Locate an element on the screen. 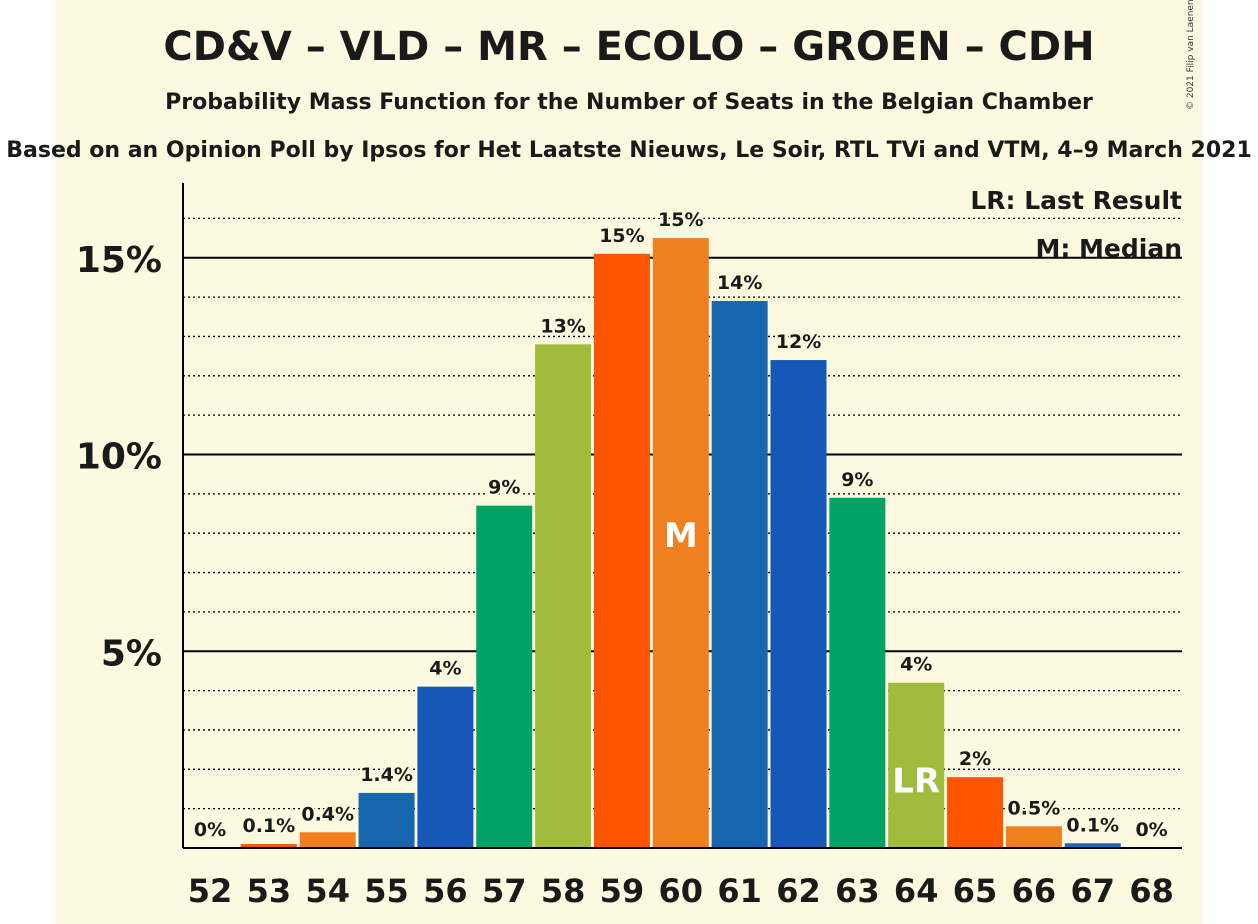 This screenshot has width=1258, height=924. x-tick-label: 61 is located at coordinates (739, 891).